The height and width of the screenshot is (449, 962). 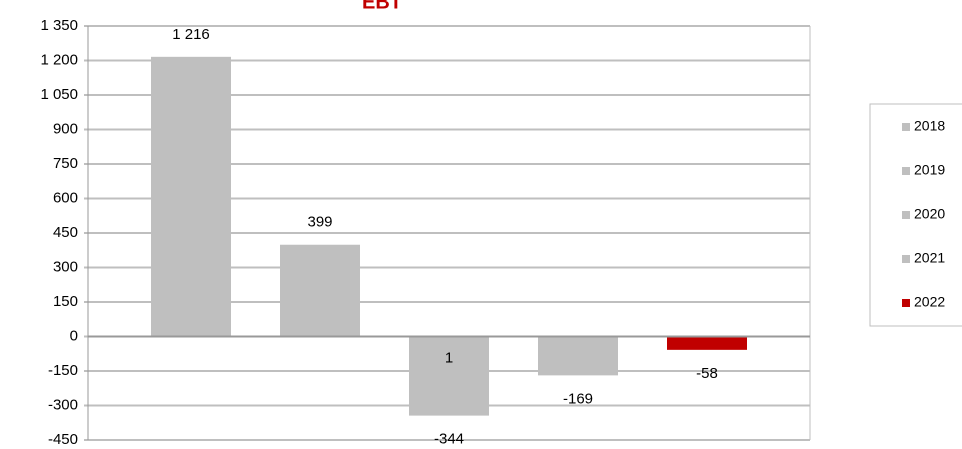 I want to click on y-tick-label: -150, so click(x=63, y=370).